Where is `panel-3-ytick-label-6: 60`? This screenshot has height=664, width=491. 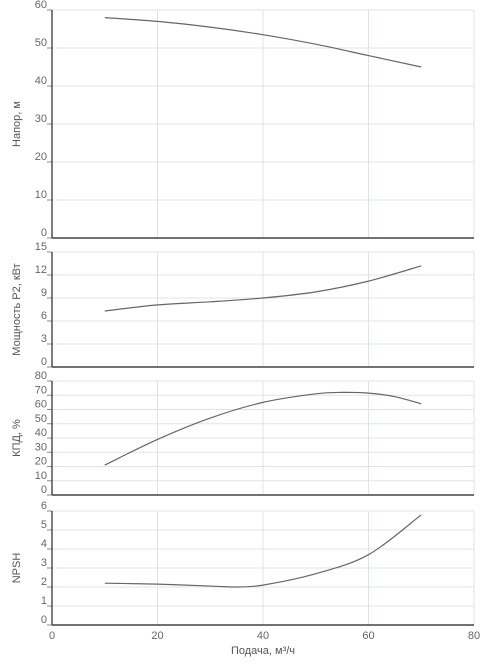
panel-3-ytick-label-6: 60 is located at coordinates (41, 405).